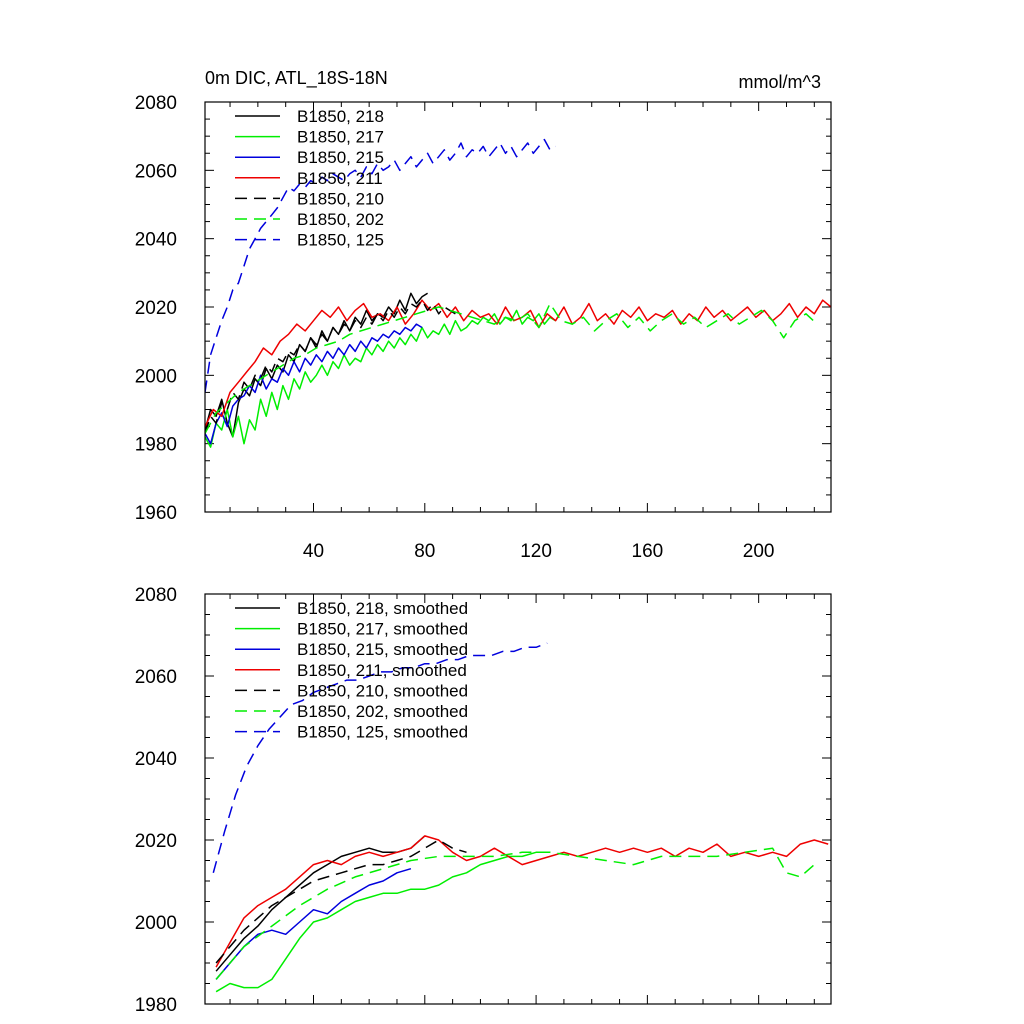 The image size is (1024, 1024). I want to click on chart-title: 0m DIC, ATL_18S-18N, so click(296, 78).